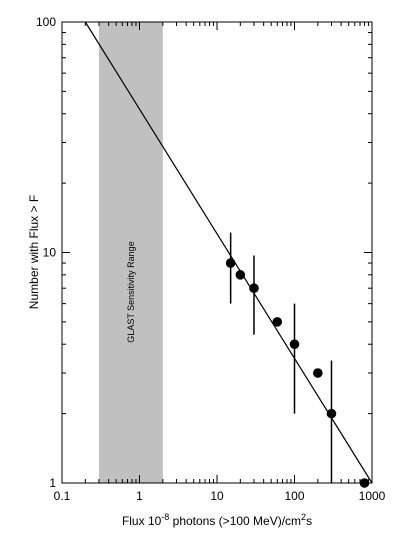 The height and width of the screenshot is (543, 415). What do you see at coordinates (165, 517) in the screenshot?
I see `x-axis-label-part: -8` at bounding box center [165, 517].